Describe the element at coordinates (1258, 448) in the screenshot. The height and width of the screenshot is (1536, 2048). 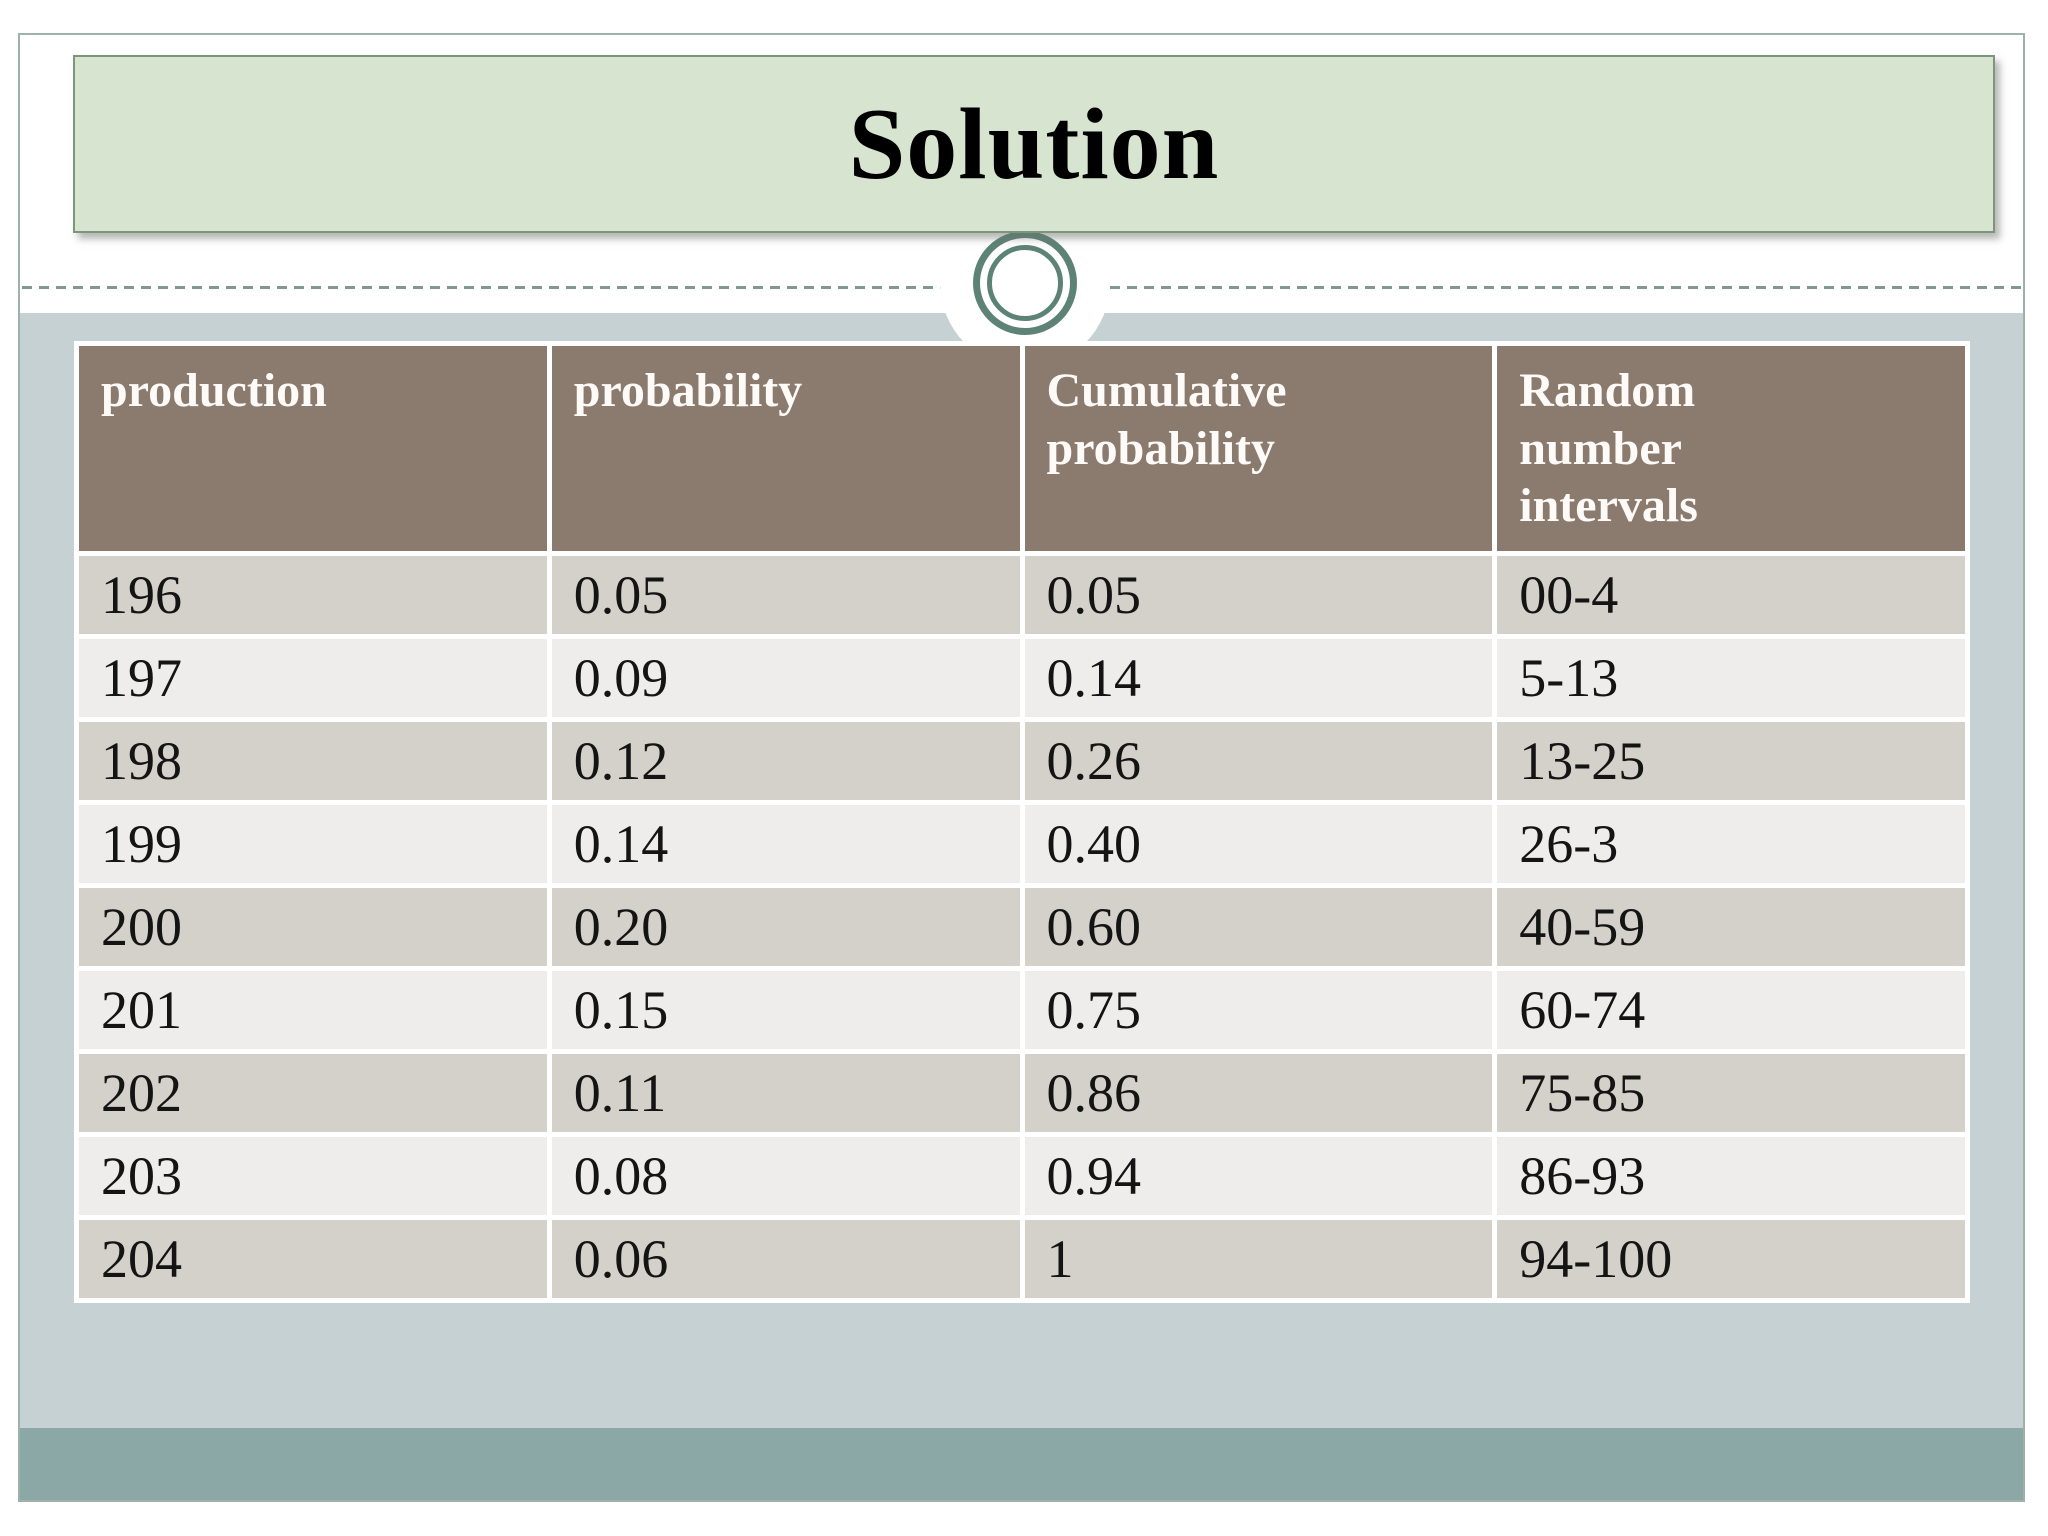
I see `header-cumulative-probability: Cumulative probability` at that location.